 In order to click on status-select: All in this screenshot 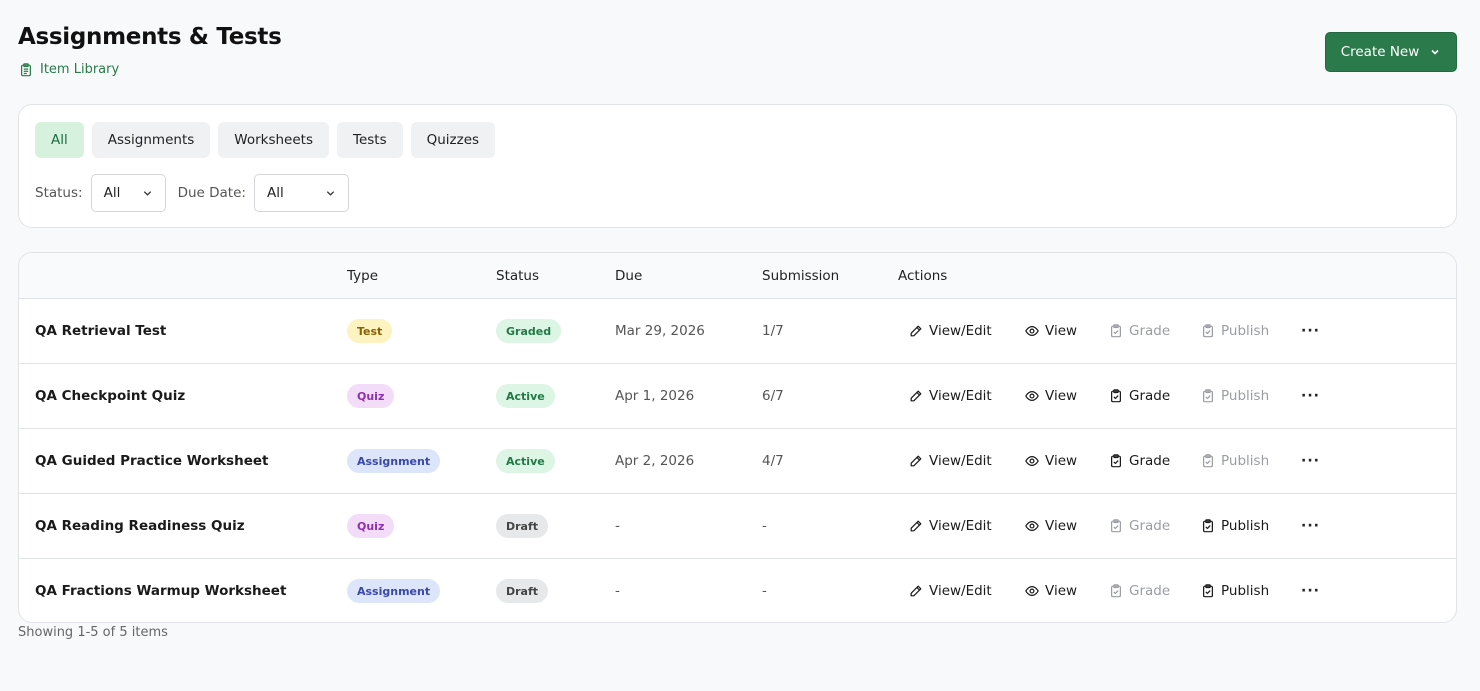, I will do `click(128, 193)`.